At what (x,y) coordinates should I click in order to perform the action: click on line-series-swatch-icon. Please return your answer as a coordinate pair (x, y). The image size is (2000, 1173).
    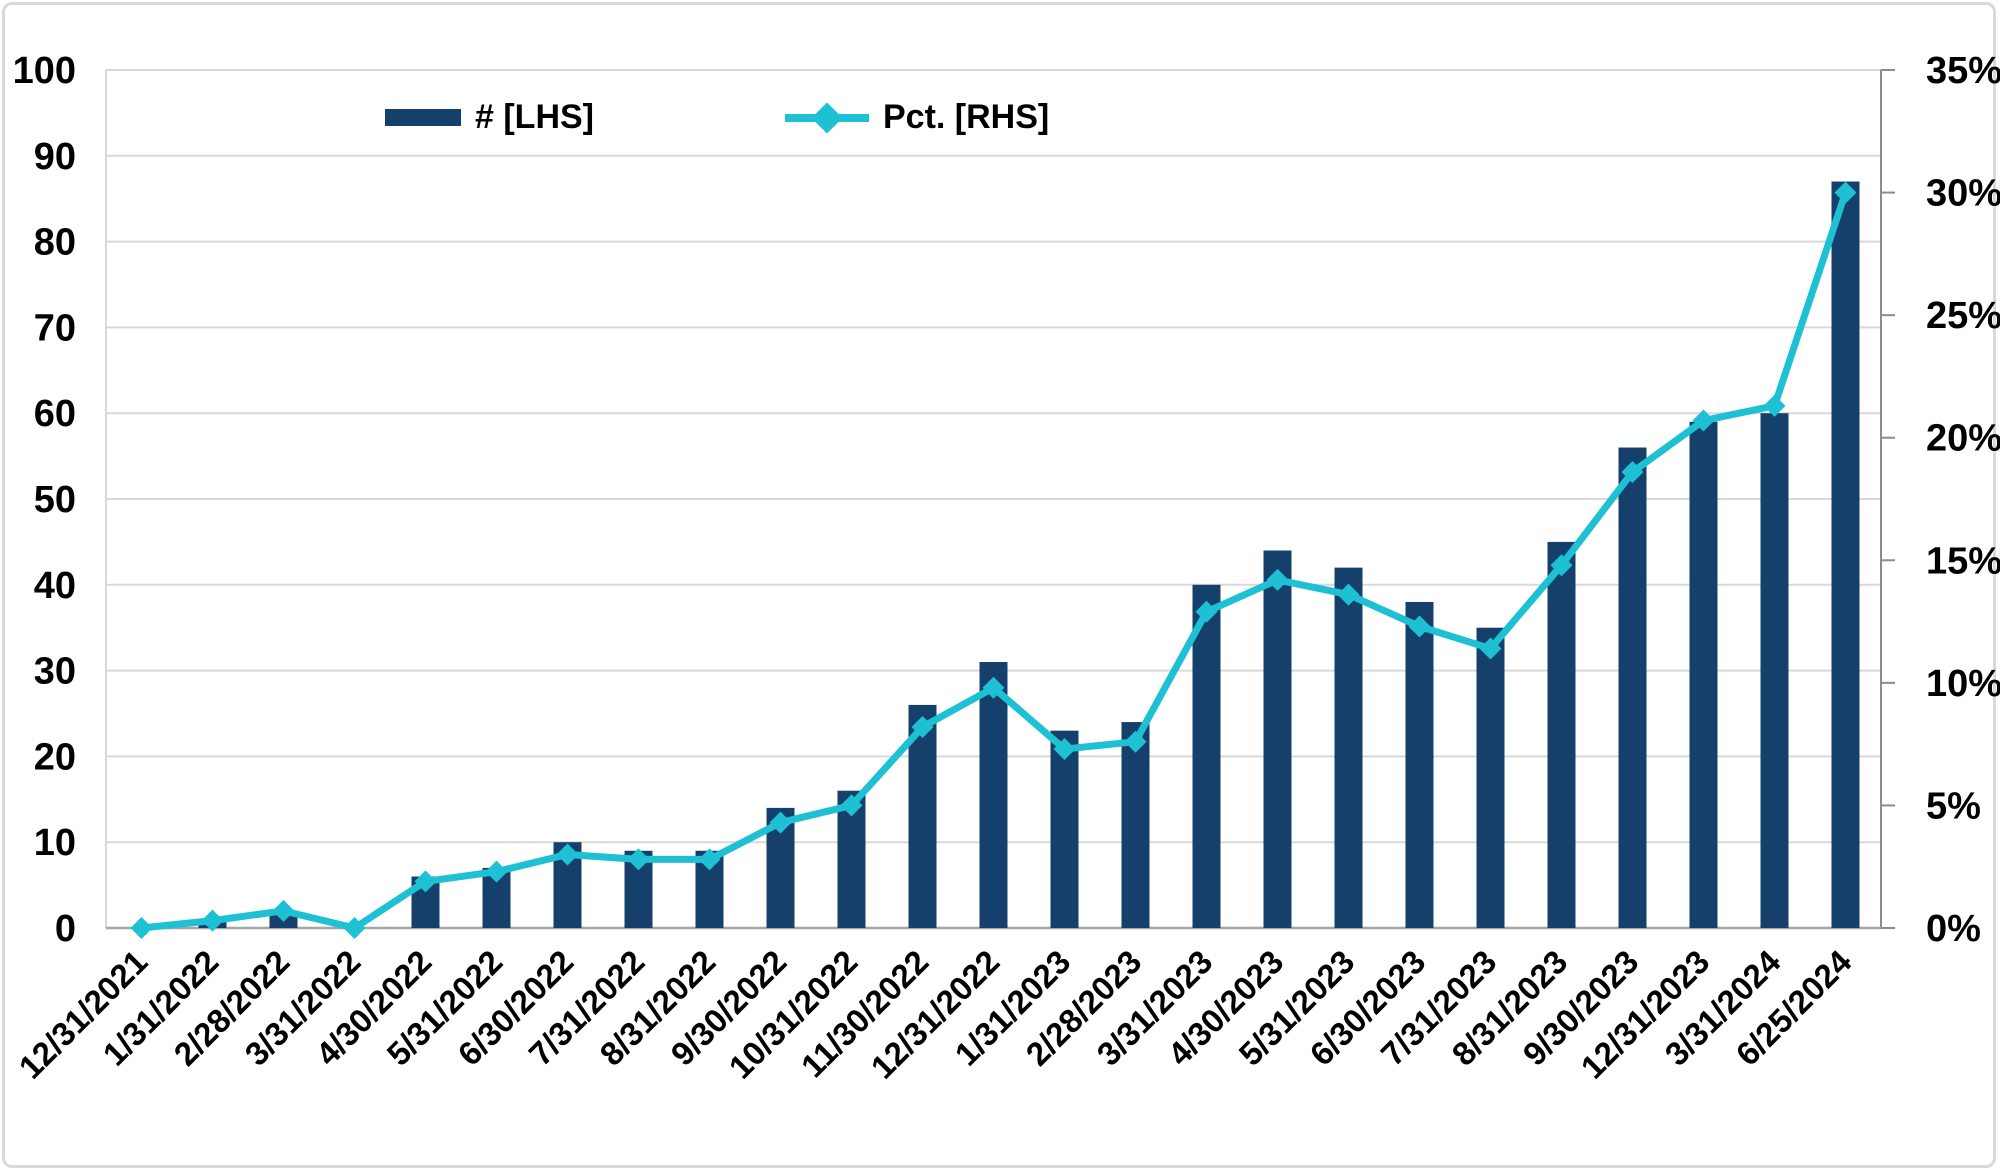
    Looking at the image, I should click on (827, 117).